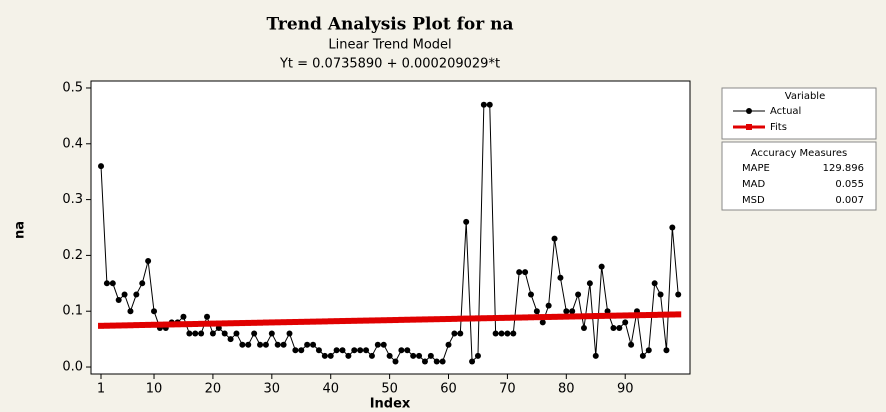  Describe the element at coordinates (753, 200) in the screenshot. I see `measure-name: MSD` at that location.